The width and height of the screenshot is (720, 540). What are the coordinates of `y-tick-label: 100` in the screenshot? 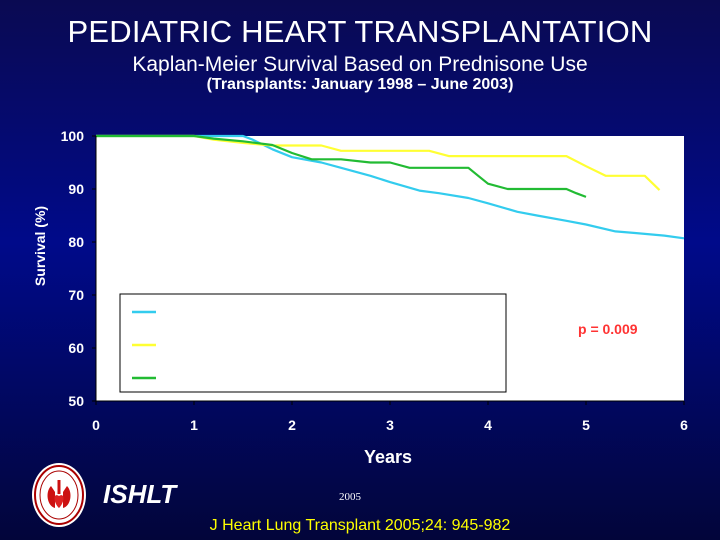 It's located at (73, 136).